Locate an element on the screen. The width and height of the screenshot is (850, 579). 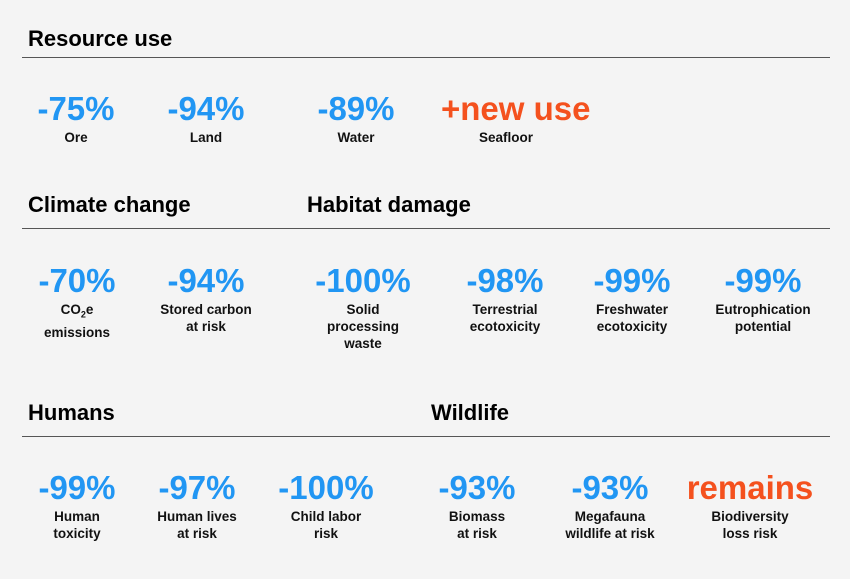
stat-freshwater-ecotoxicity: -99% Freshwater ecotoxicity is located at coordinates (632, 299).